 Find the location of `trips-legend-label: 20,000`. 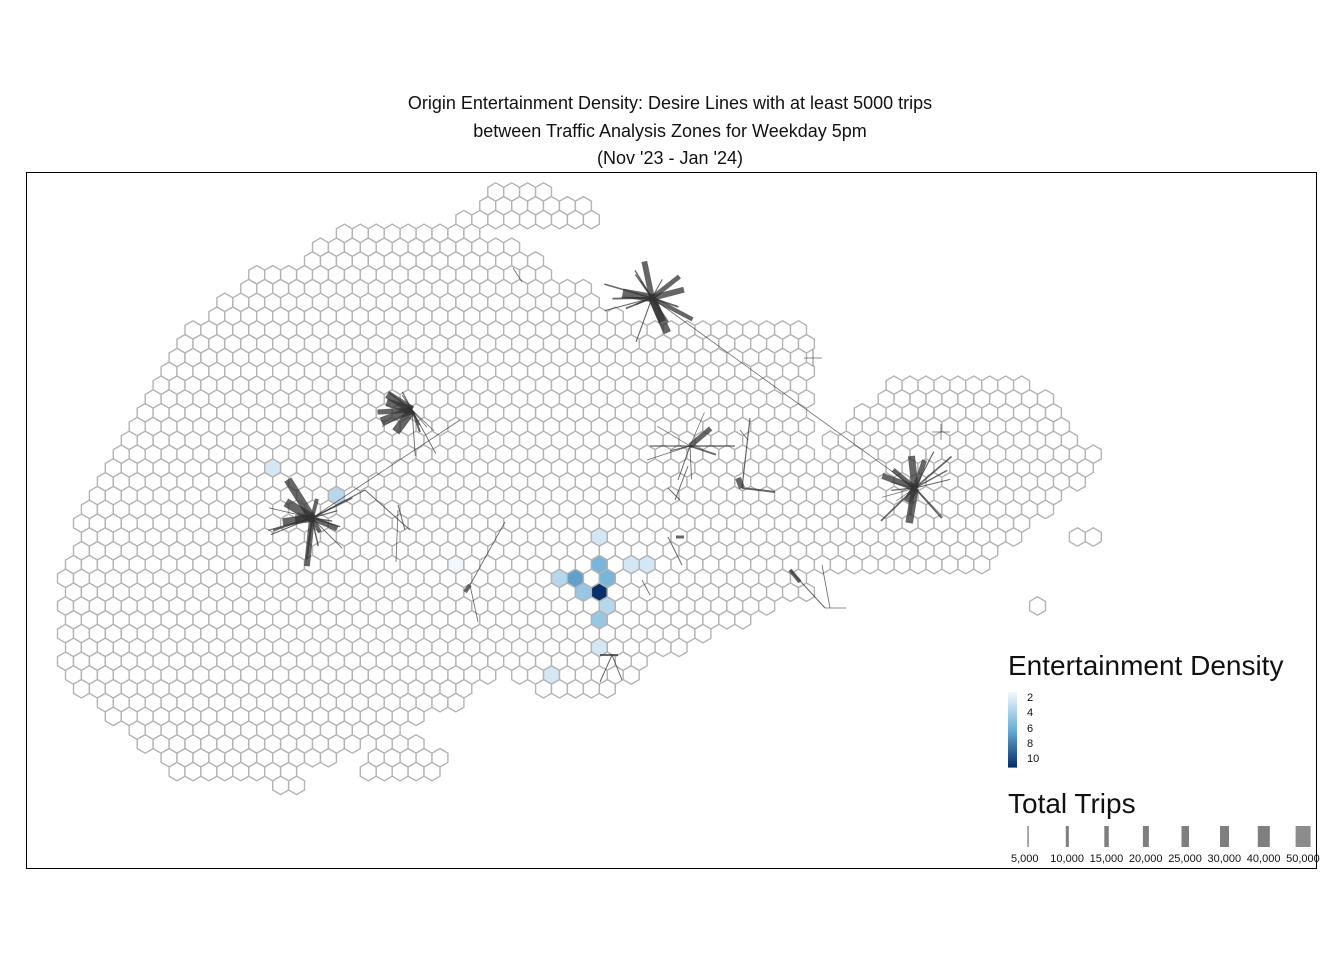

trips-legend-label: 20,000 is located at coordinates (1145, 859).